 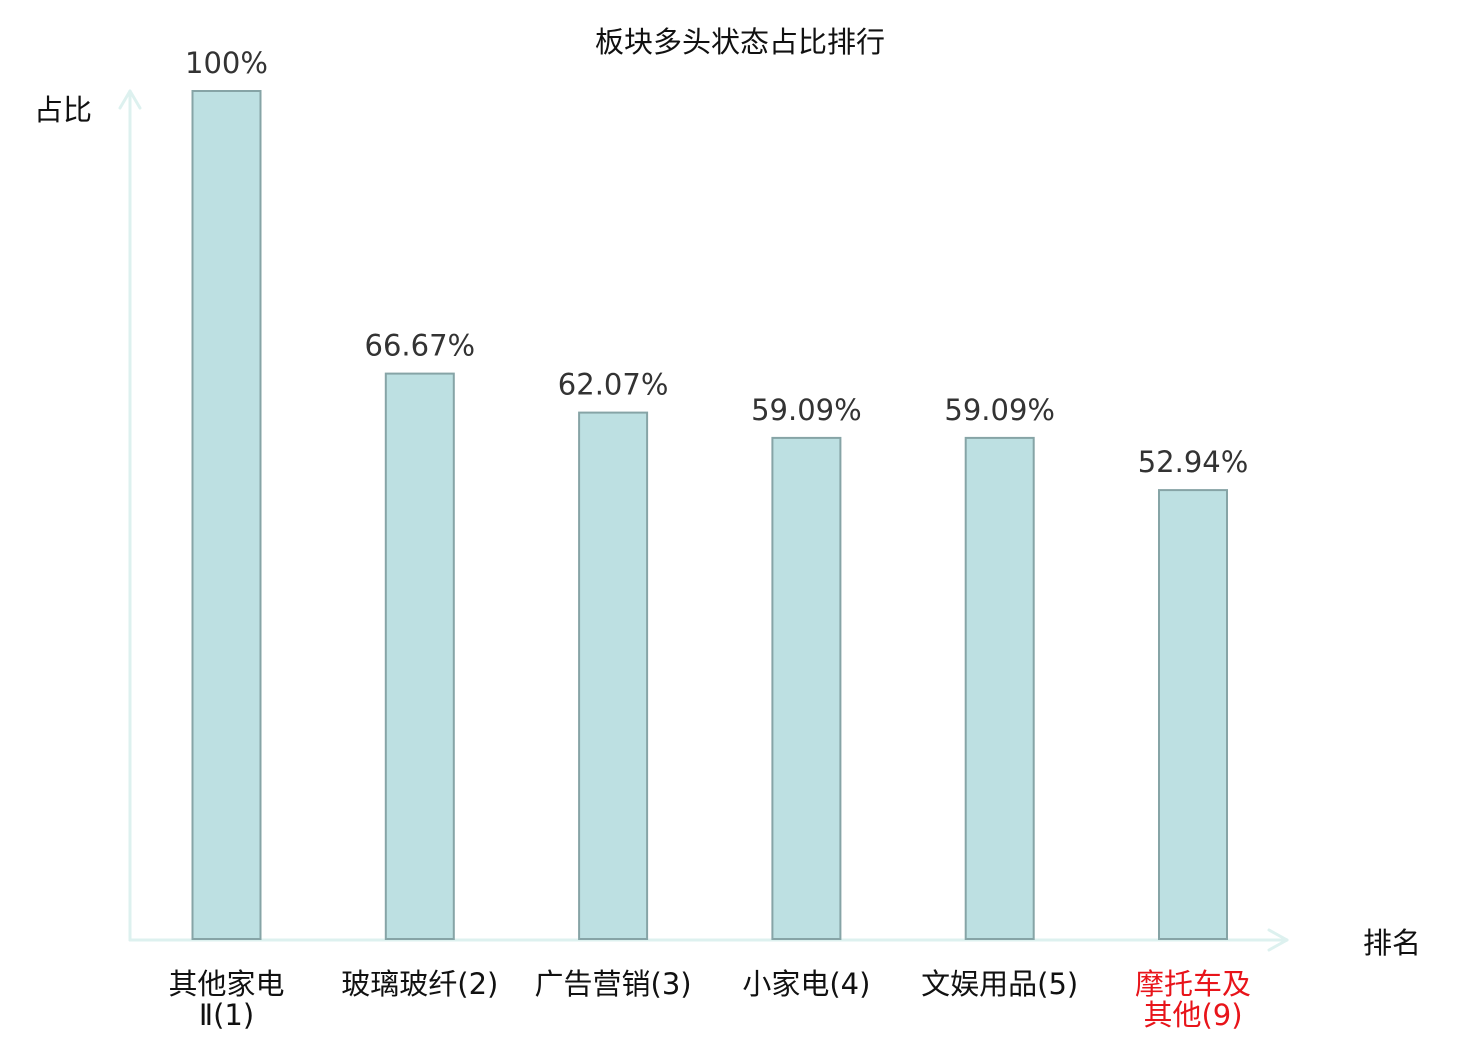 What do you see at coordinates (1392, 943) in the screenshot?
I see `x-axis-label: 排名` at bounding box center [1392, 943].